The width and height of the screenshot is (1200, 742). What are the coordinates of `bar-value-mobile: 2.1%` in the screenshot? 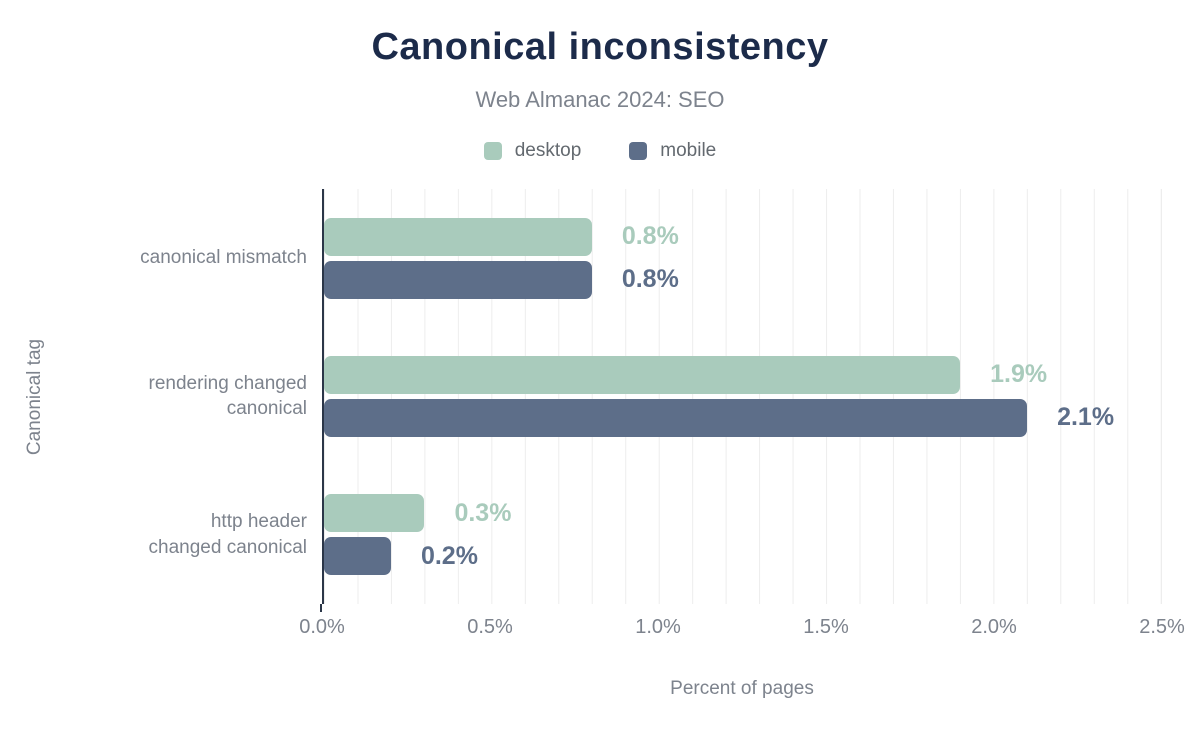 It's located at (1086, 417).